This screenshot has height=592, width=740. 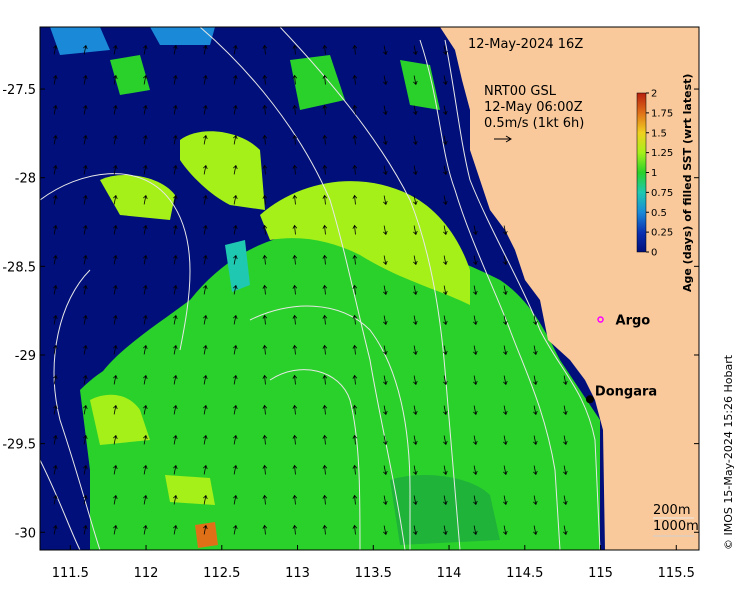 I want to click on y-tick-label: -29, so click(x=25, y=356).